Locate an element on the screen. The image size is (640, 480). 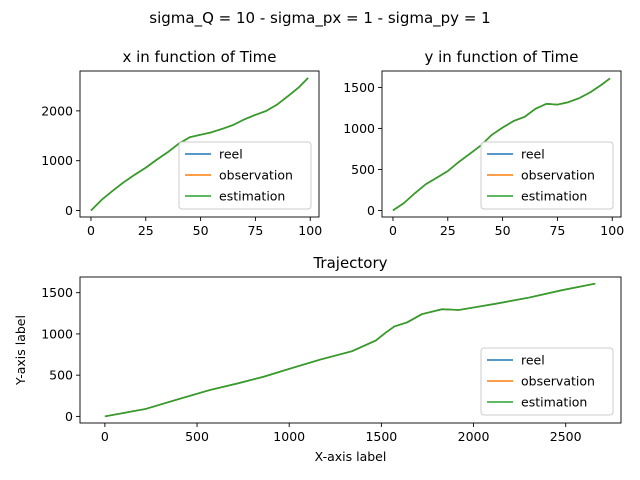
subplot-title: Trajectory is located at coordinates (349, 263).